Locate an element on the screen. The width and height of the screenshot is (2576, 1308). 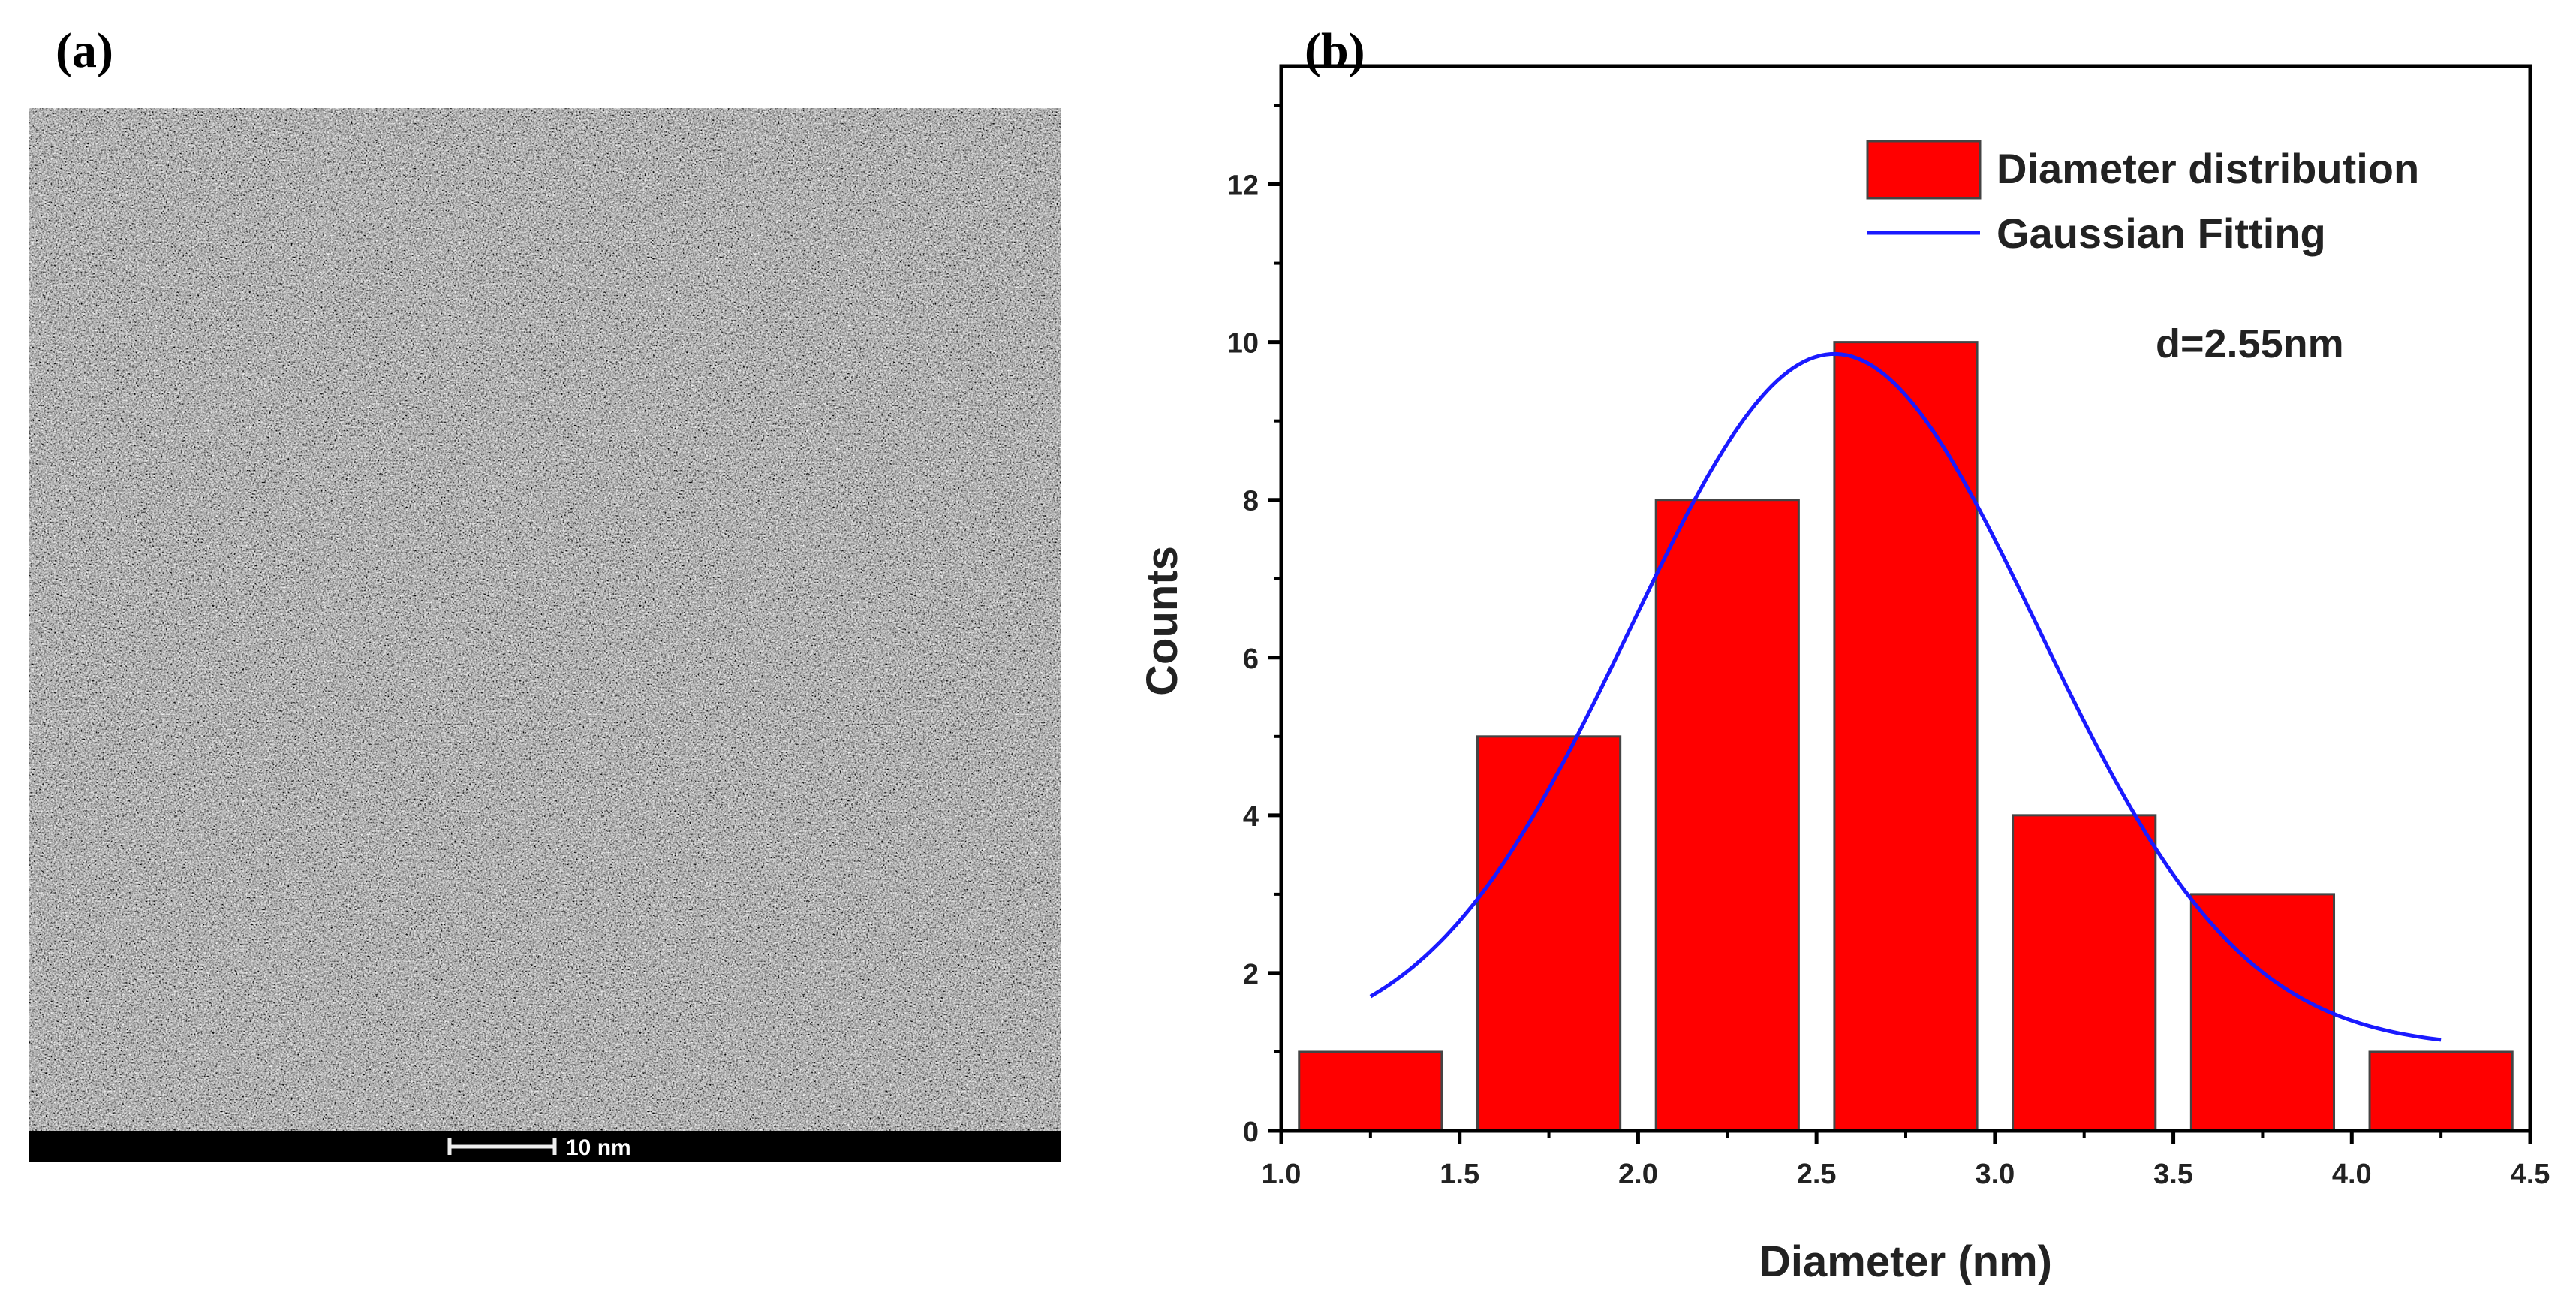
y-axis-label: Counts is located at coordinates (1162, 621).